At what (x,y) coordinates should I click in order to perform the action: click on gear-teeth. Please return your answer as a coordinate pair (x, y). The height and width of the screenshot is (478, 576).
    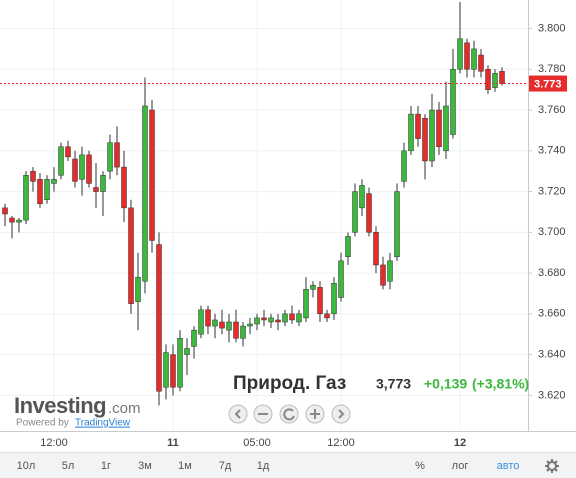
    Looking at the image, I should click on (552, 466).